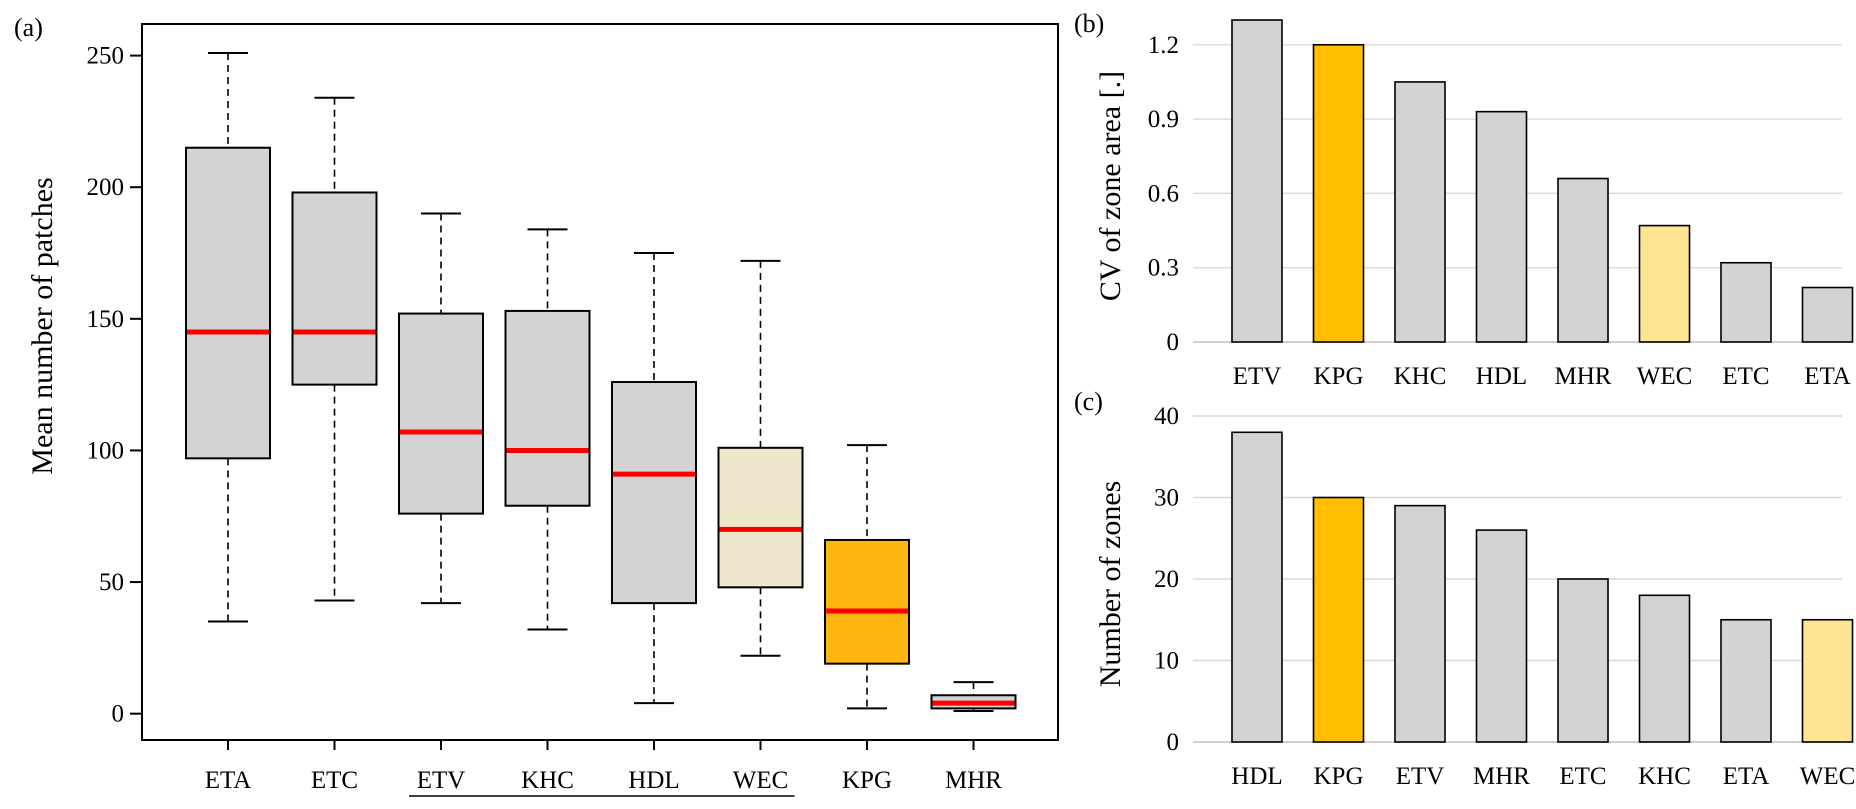 This screenshot has height=809, width=1856. I want to click on panel-a-y-axis: 0 50 100 150 200 250, so click(114, 385).